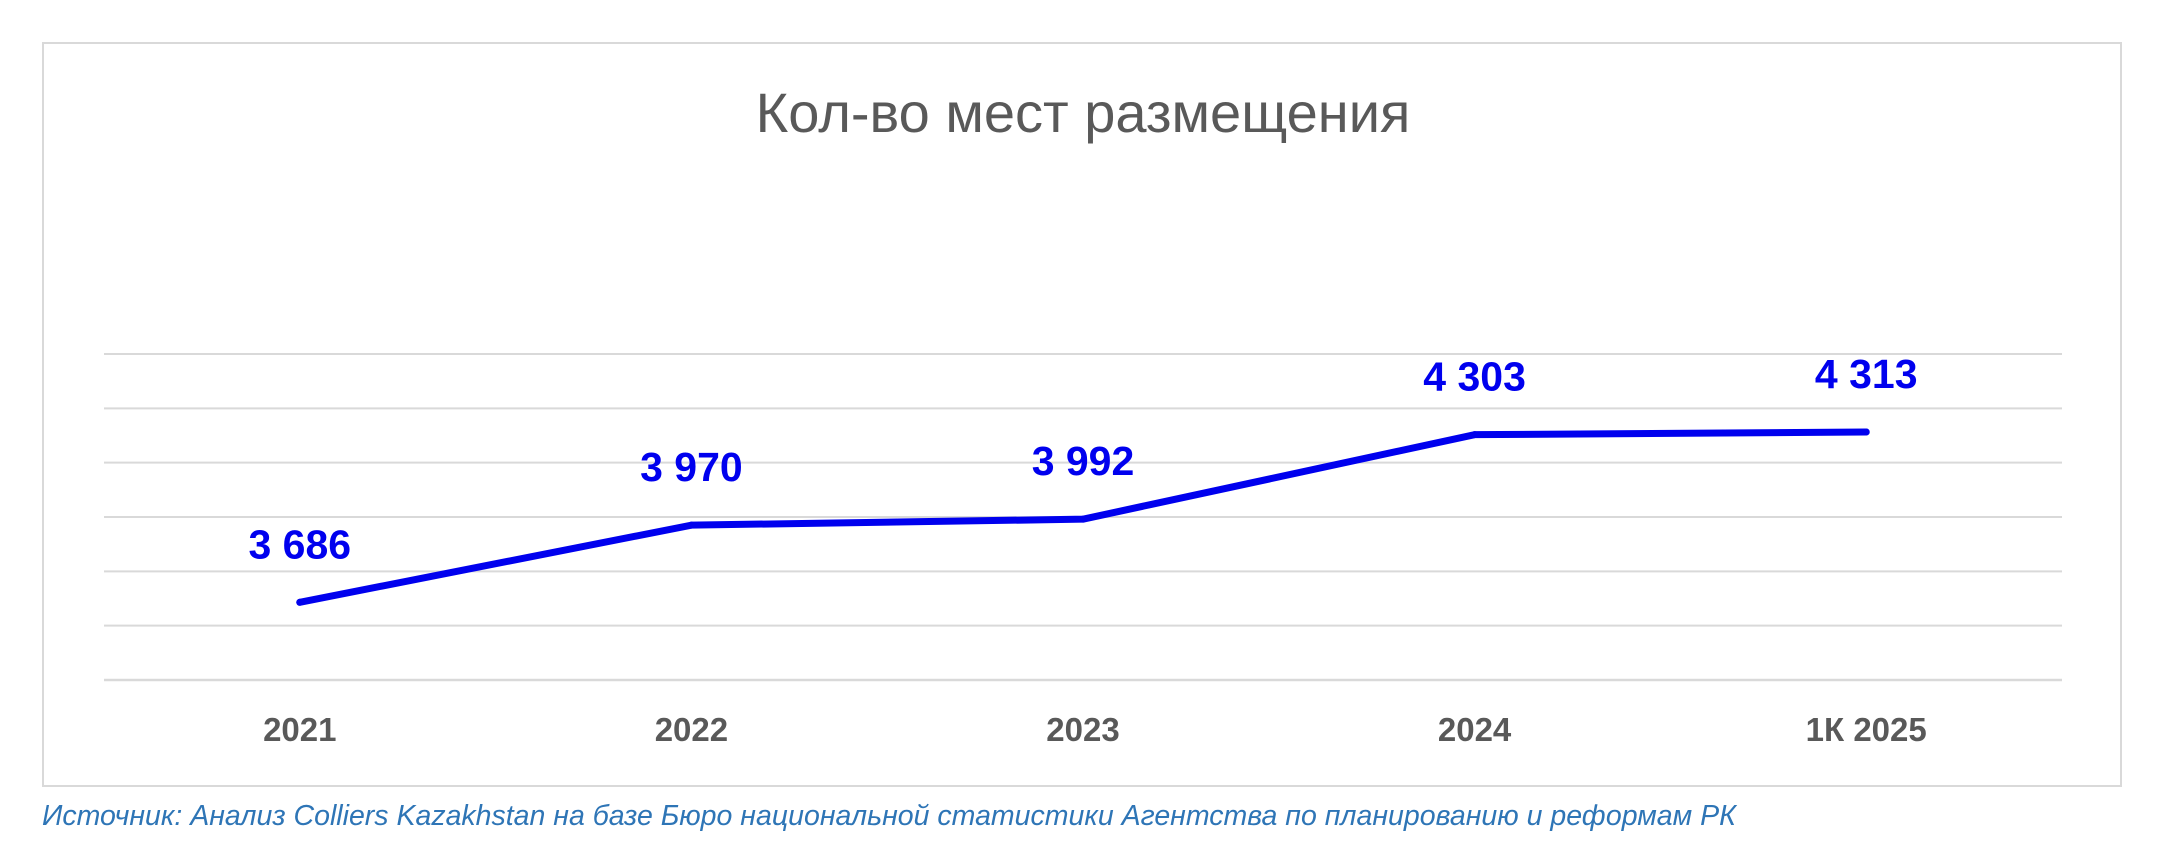  Describe the element at coordinates (299, 729) in the screenshot. I see `x-tick-label: 2021` at that location.